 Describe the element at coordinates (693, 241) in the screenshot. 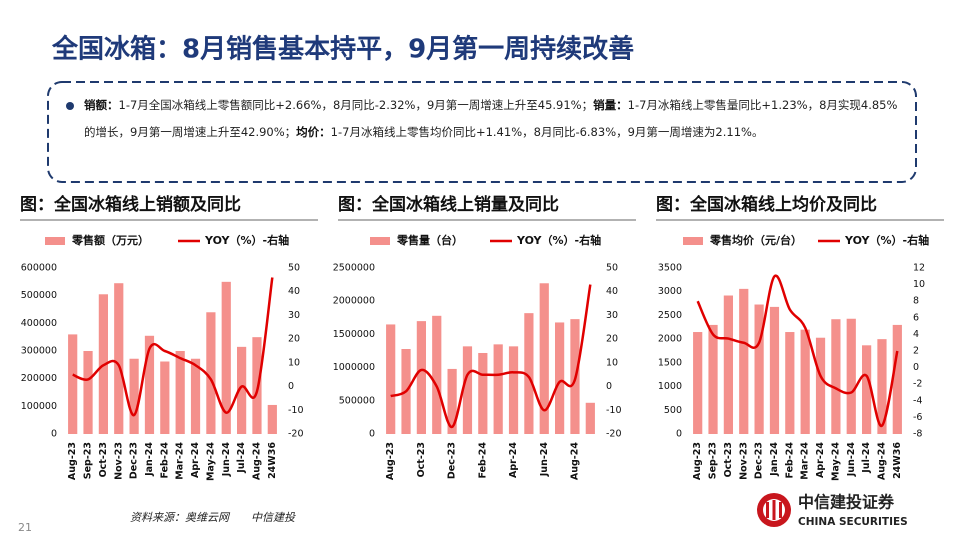

I see `legend-swatch` at that location.